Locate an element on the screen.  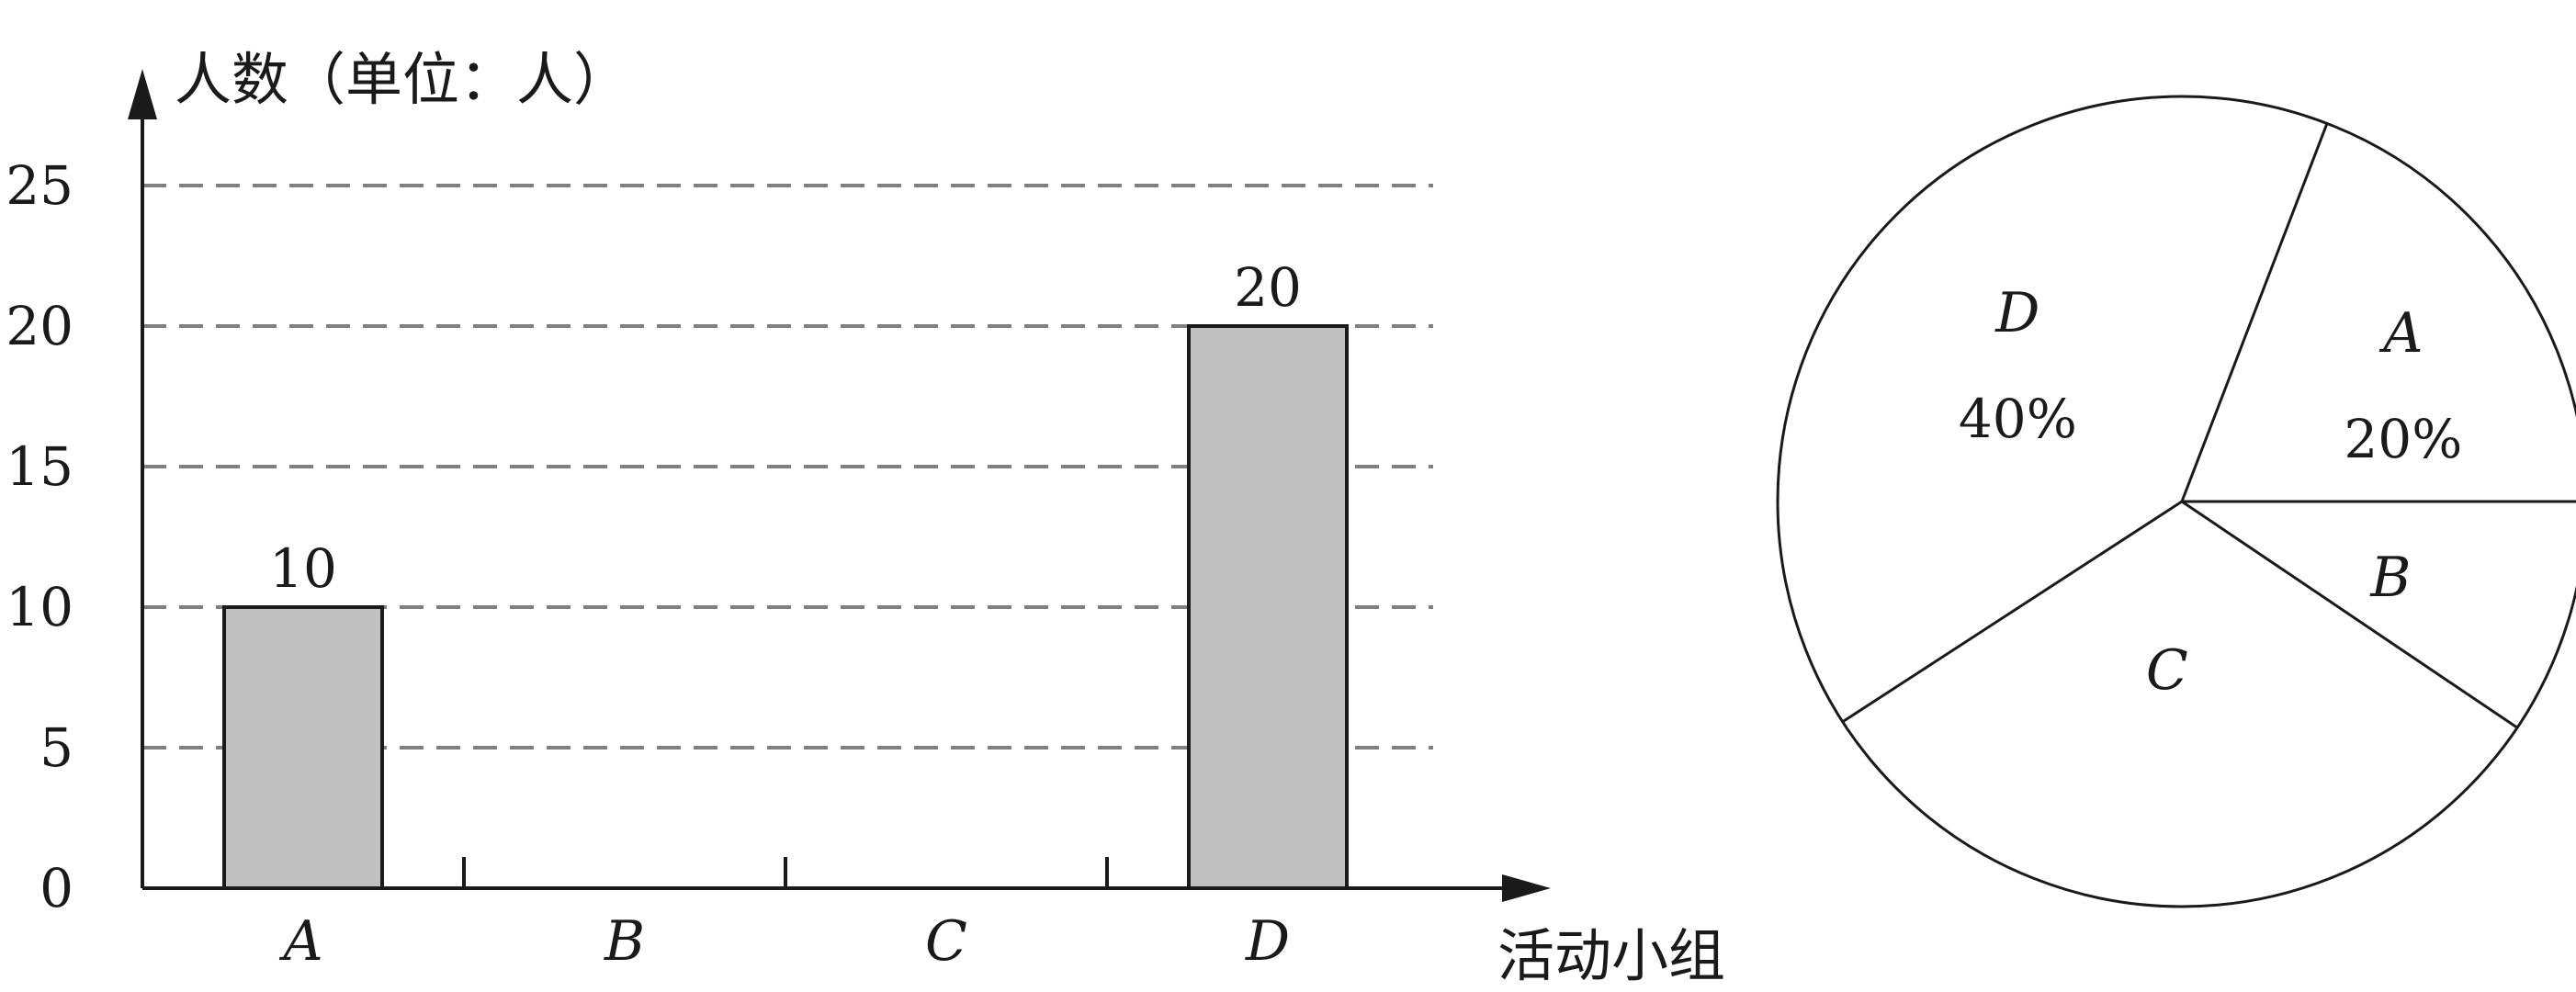
pie-percent-D: 40% is located at coordinates (2018, 419).